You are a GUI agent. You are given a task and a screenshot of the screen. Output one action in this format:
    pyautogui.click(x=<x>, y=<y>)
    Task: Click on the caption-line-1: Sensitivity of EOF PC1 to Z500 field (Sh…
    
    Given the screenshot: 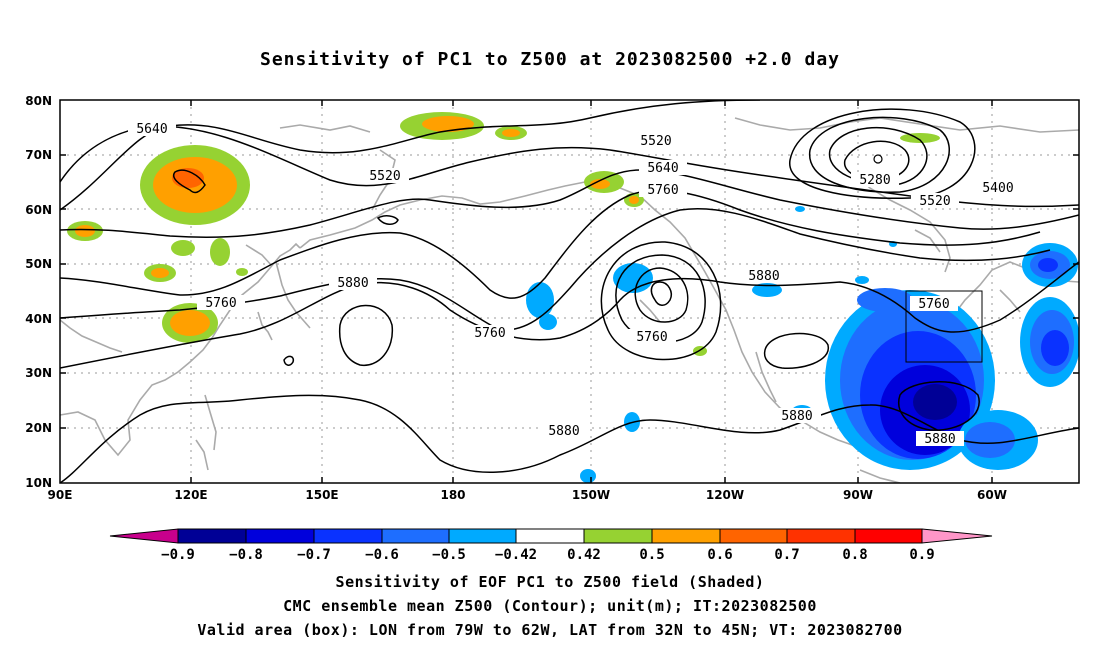 What is the action you would take?
    pyautogui.click(x=550, y=582)
    